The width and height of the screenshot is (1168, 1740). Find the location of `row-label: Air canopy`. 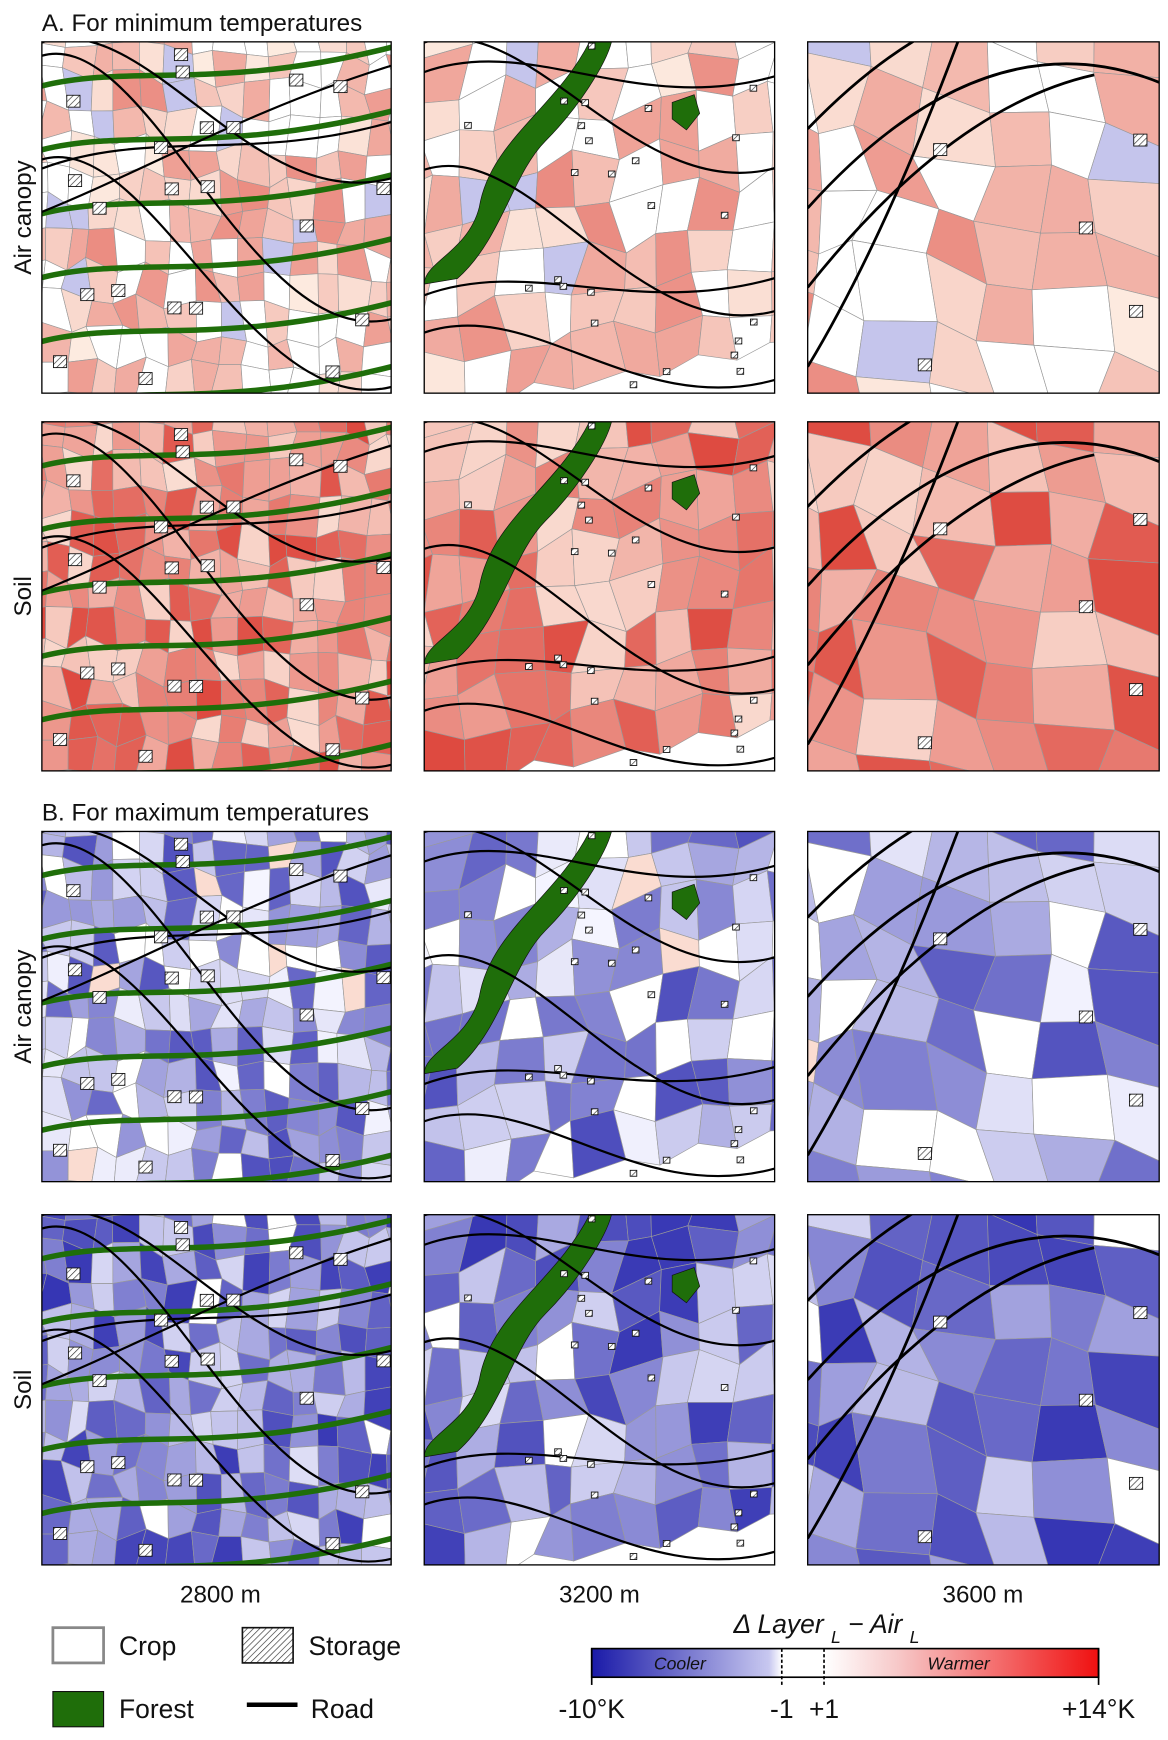

row-label: Air canopy is located at coordinates (23, 1005).